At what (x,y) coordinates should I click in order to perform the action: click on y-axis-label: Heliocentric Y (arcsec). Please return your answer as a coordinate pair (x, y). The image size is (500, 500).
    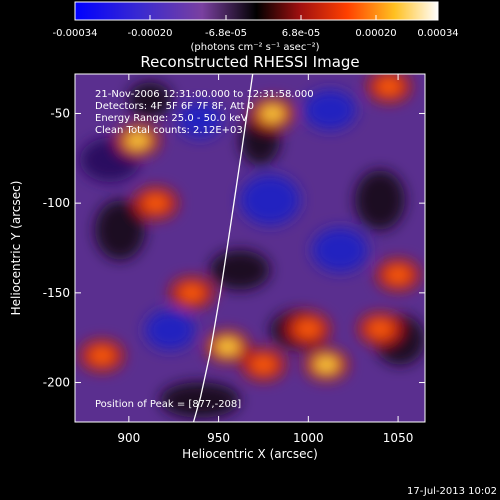
    Looking at the image, I should click on (16, 248).